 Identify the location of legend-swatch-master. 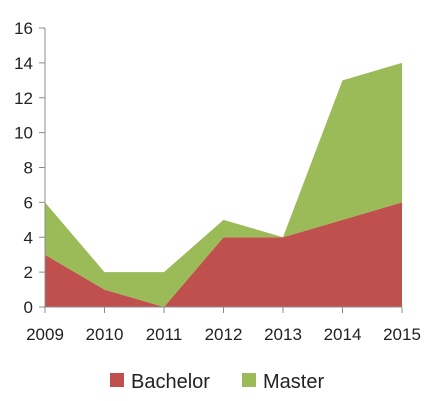
(249, 380).